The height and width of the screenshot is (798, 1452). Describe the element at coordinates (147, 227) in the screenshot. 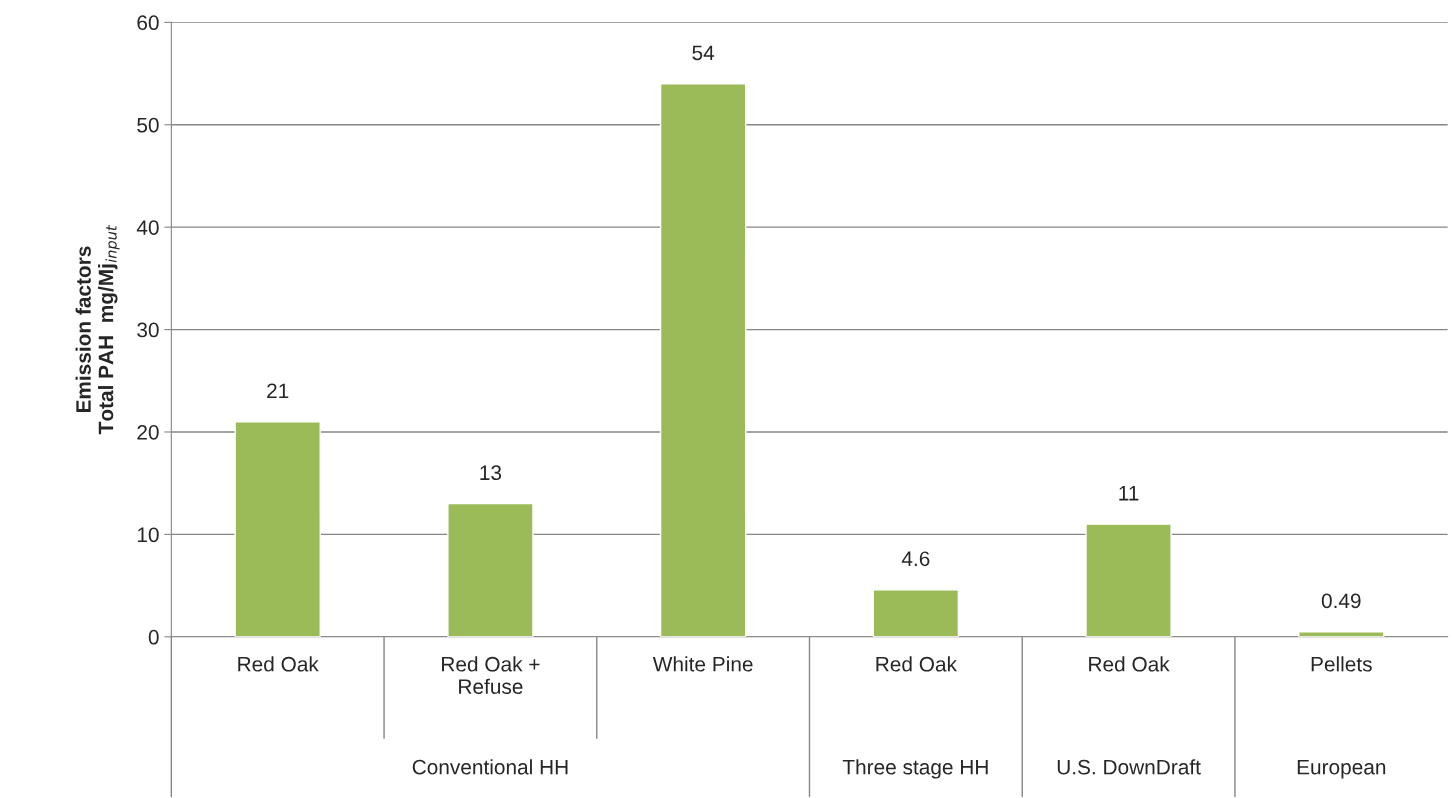

I see `y-tick-label: 40` at that location.